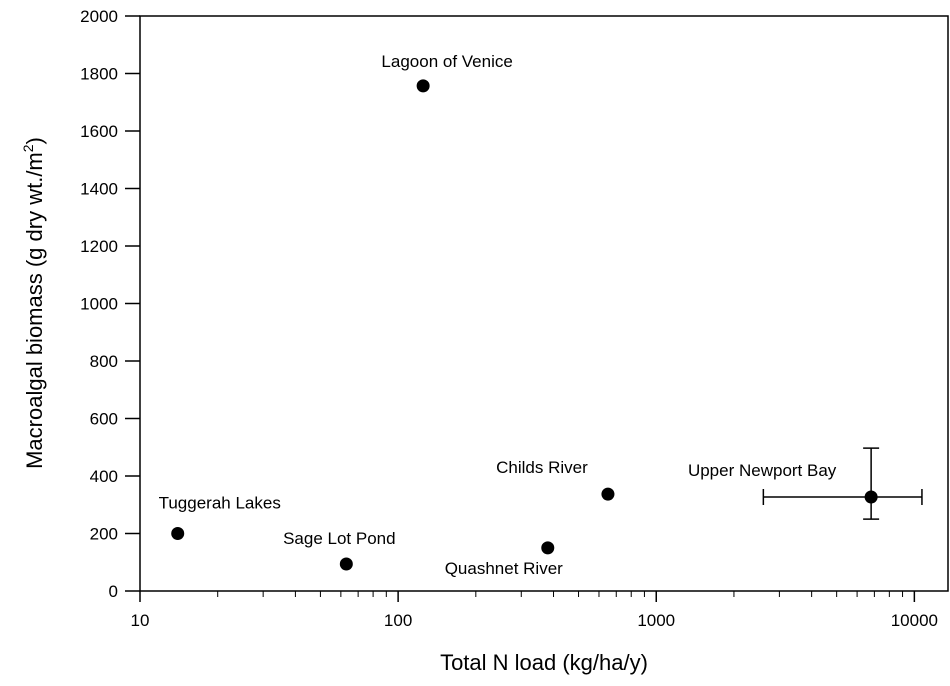  Describe the element at coordinates (34, 310) in the screenshot. I see `y-axis-title-main: Macroalgal biomass (g dry wt./m` at that location.